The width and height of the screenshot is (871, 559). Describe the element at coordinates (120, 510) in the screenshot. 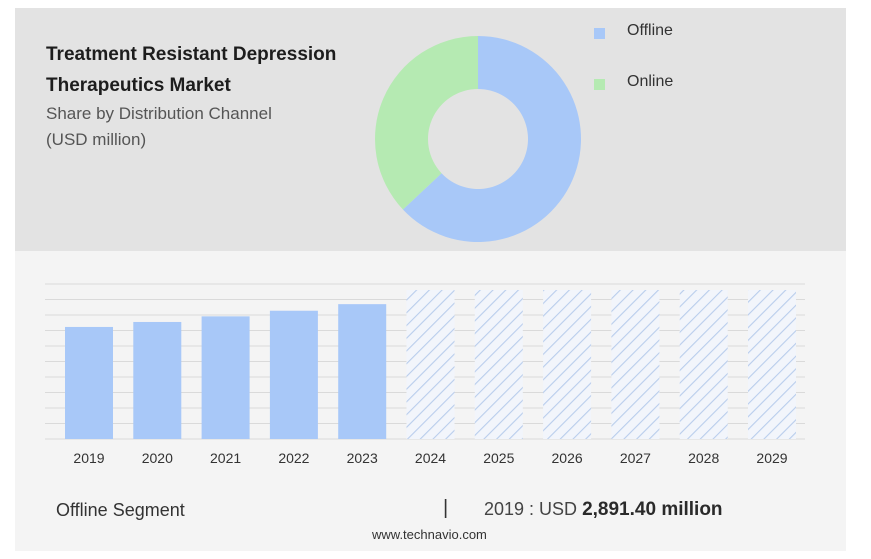

I see `segment-label: Offline Segment` at that location.